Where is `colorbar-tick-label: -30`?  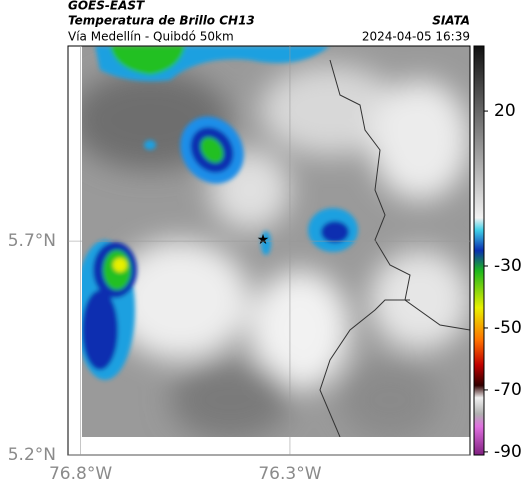 colorbar-tick-label: -30 is located at coordinates (508, 266).